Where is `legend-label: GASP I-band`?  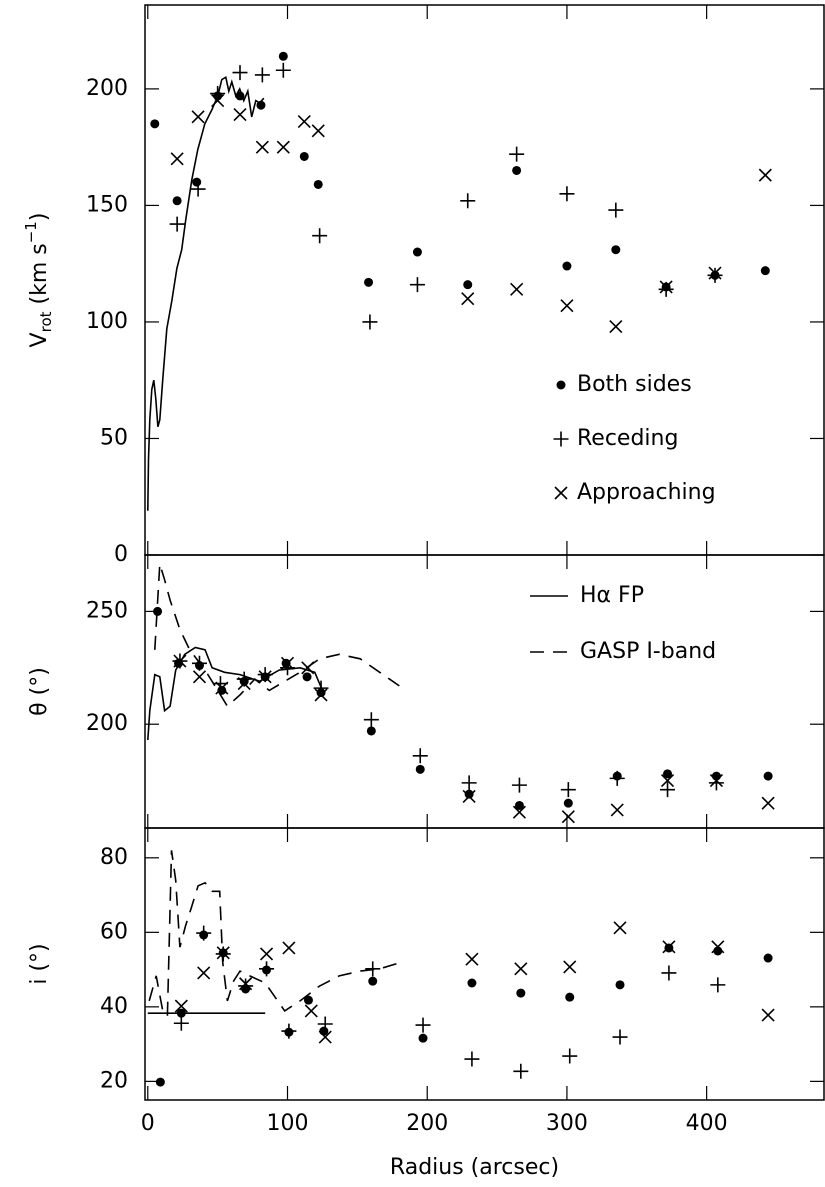
legend-label: GASP I-band is located at coordinates (648, 651).